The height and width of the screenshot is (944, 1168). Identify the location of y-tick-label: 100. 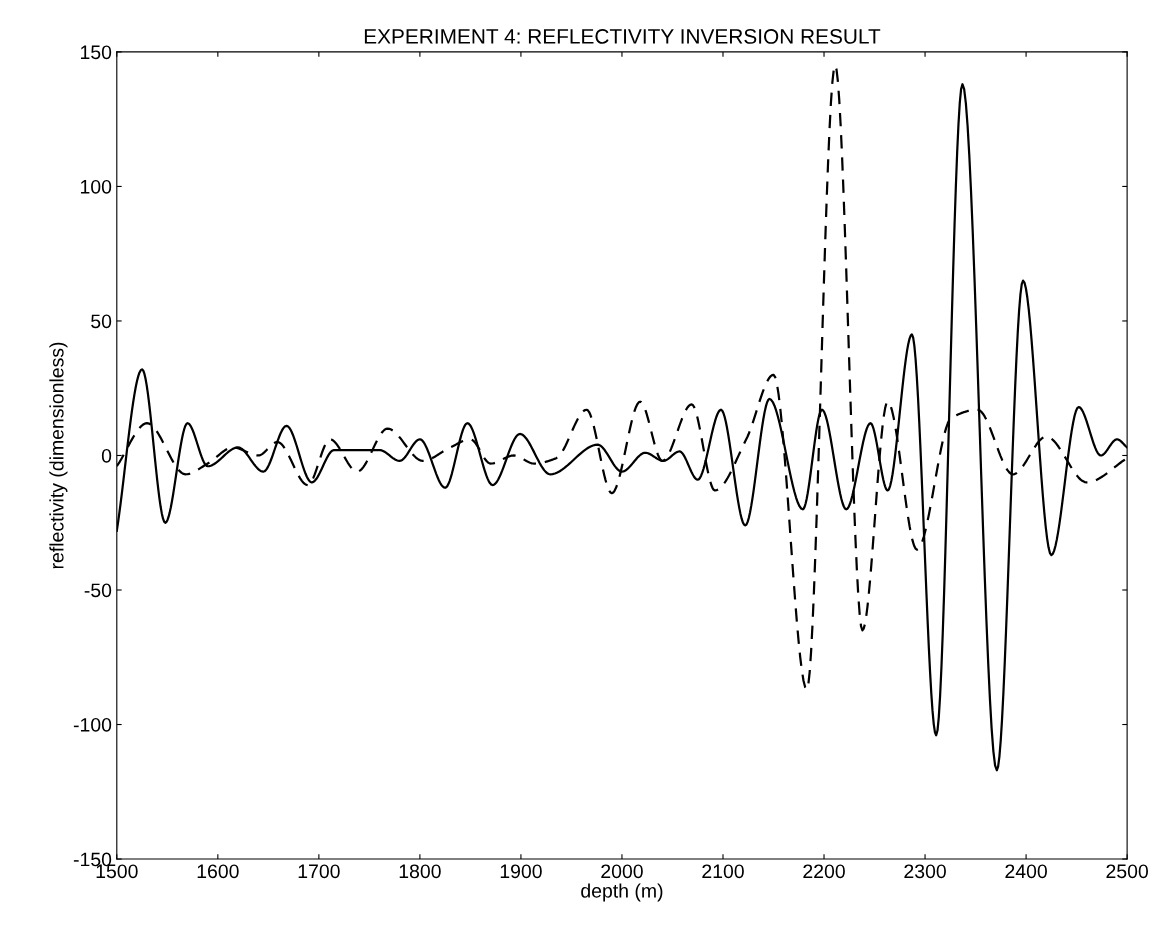
(96, 186).